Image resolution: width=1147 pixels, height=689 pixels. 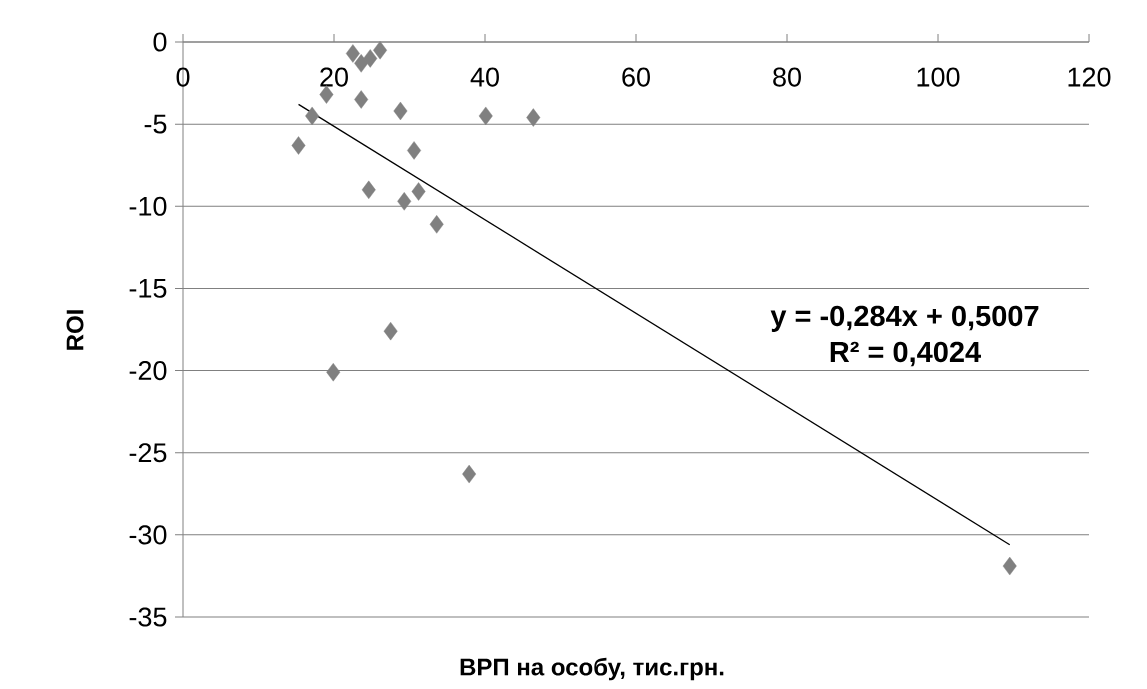 I want to click on x-tick-label: 60, so click(x=636, y=77).